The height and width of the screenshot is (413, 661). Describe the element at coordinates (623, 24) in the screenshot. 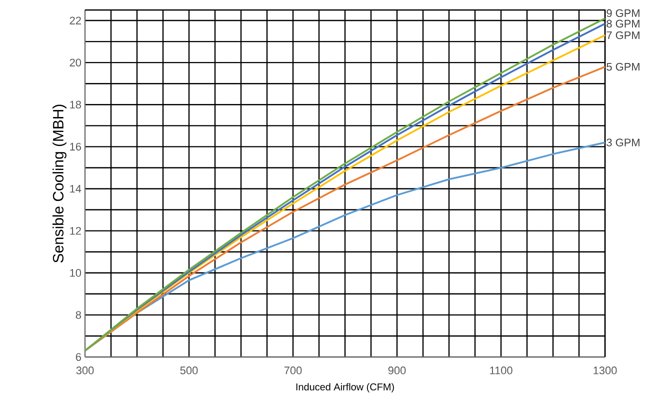

I see `series-label: 8 GPM` at that location.